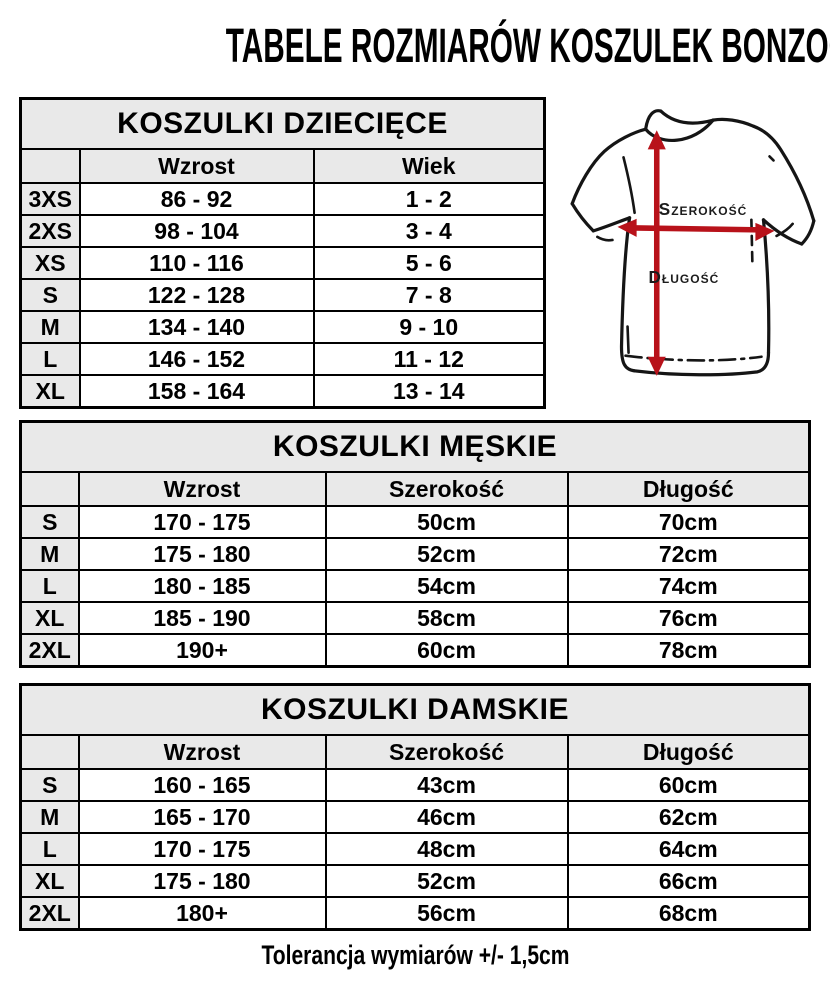 The height and width of the screenshot is (1000, 830). What do you see at coordinates (196, 359) in the screenshot?
I see `value-cell: 146 - 152` at bounding box center [196, 359].